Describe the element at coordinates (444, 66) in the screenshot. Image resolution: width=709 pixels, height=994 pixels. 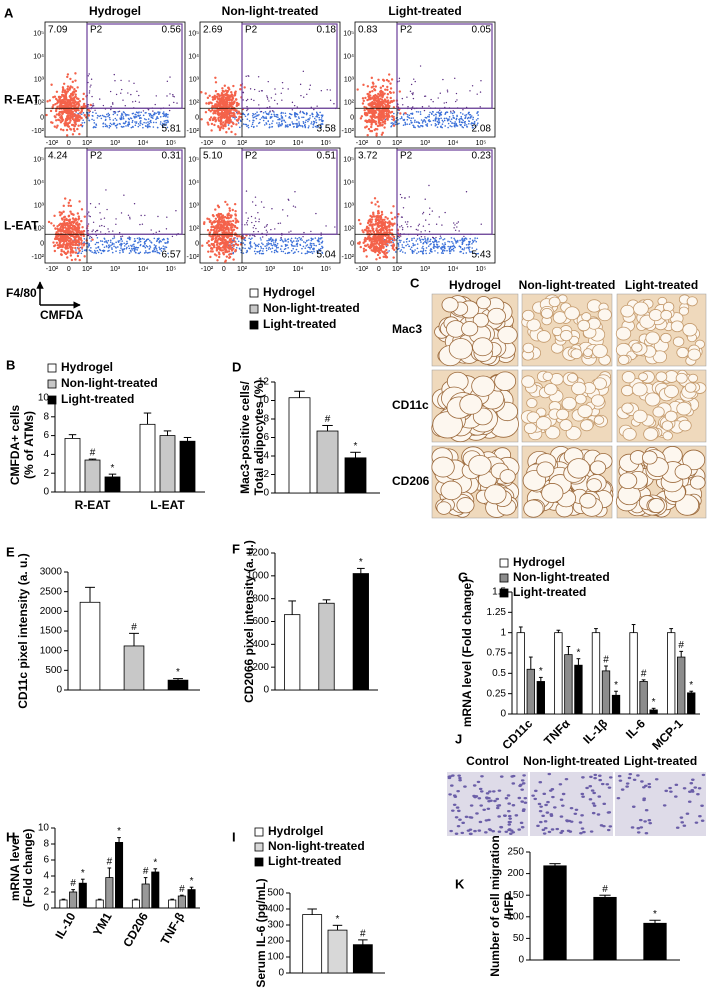
I see `gate` at that location.